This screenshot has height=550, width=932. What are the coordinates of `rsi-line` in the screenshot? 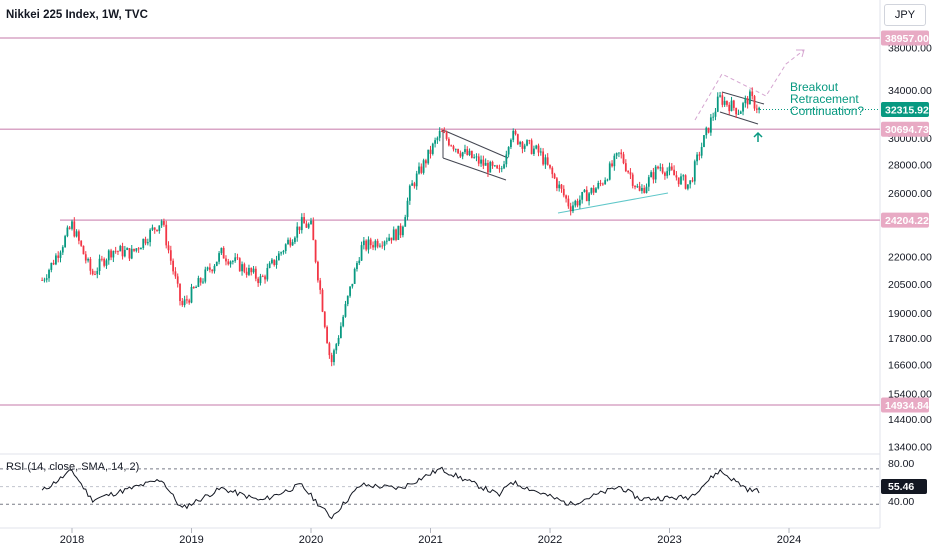 It's located at (400, 493).